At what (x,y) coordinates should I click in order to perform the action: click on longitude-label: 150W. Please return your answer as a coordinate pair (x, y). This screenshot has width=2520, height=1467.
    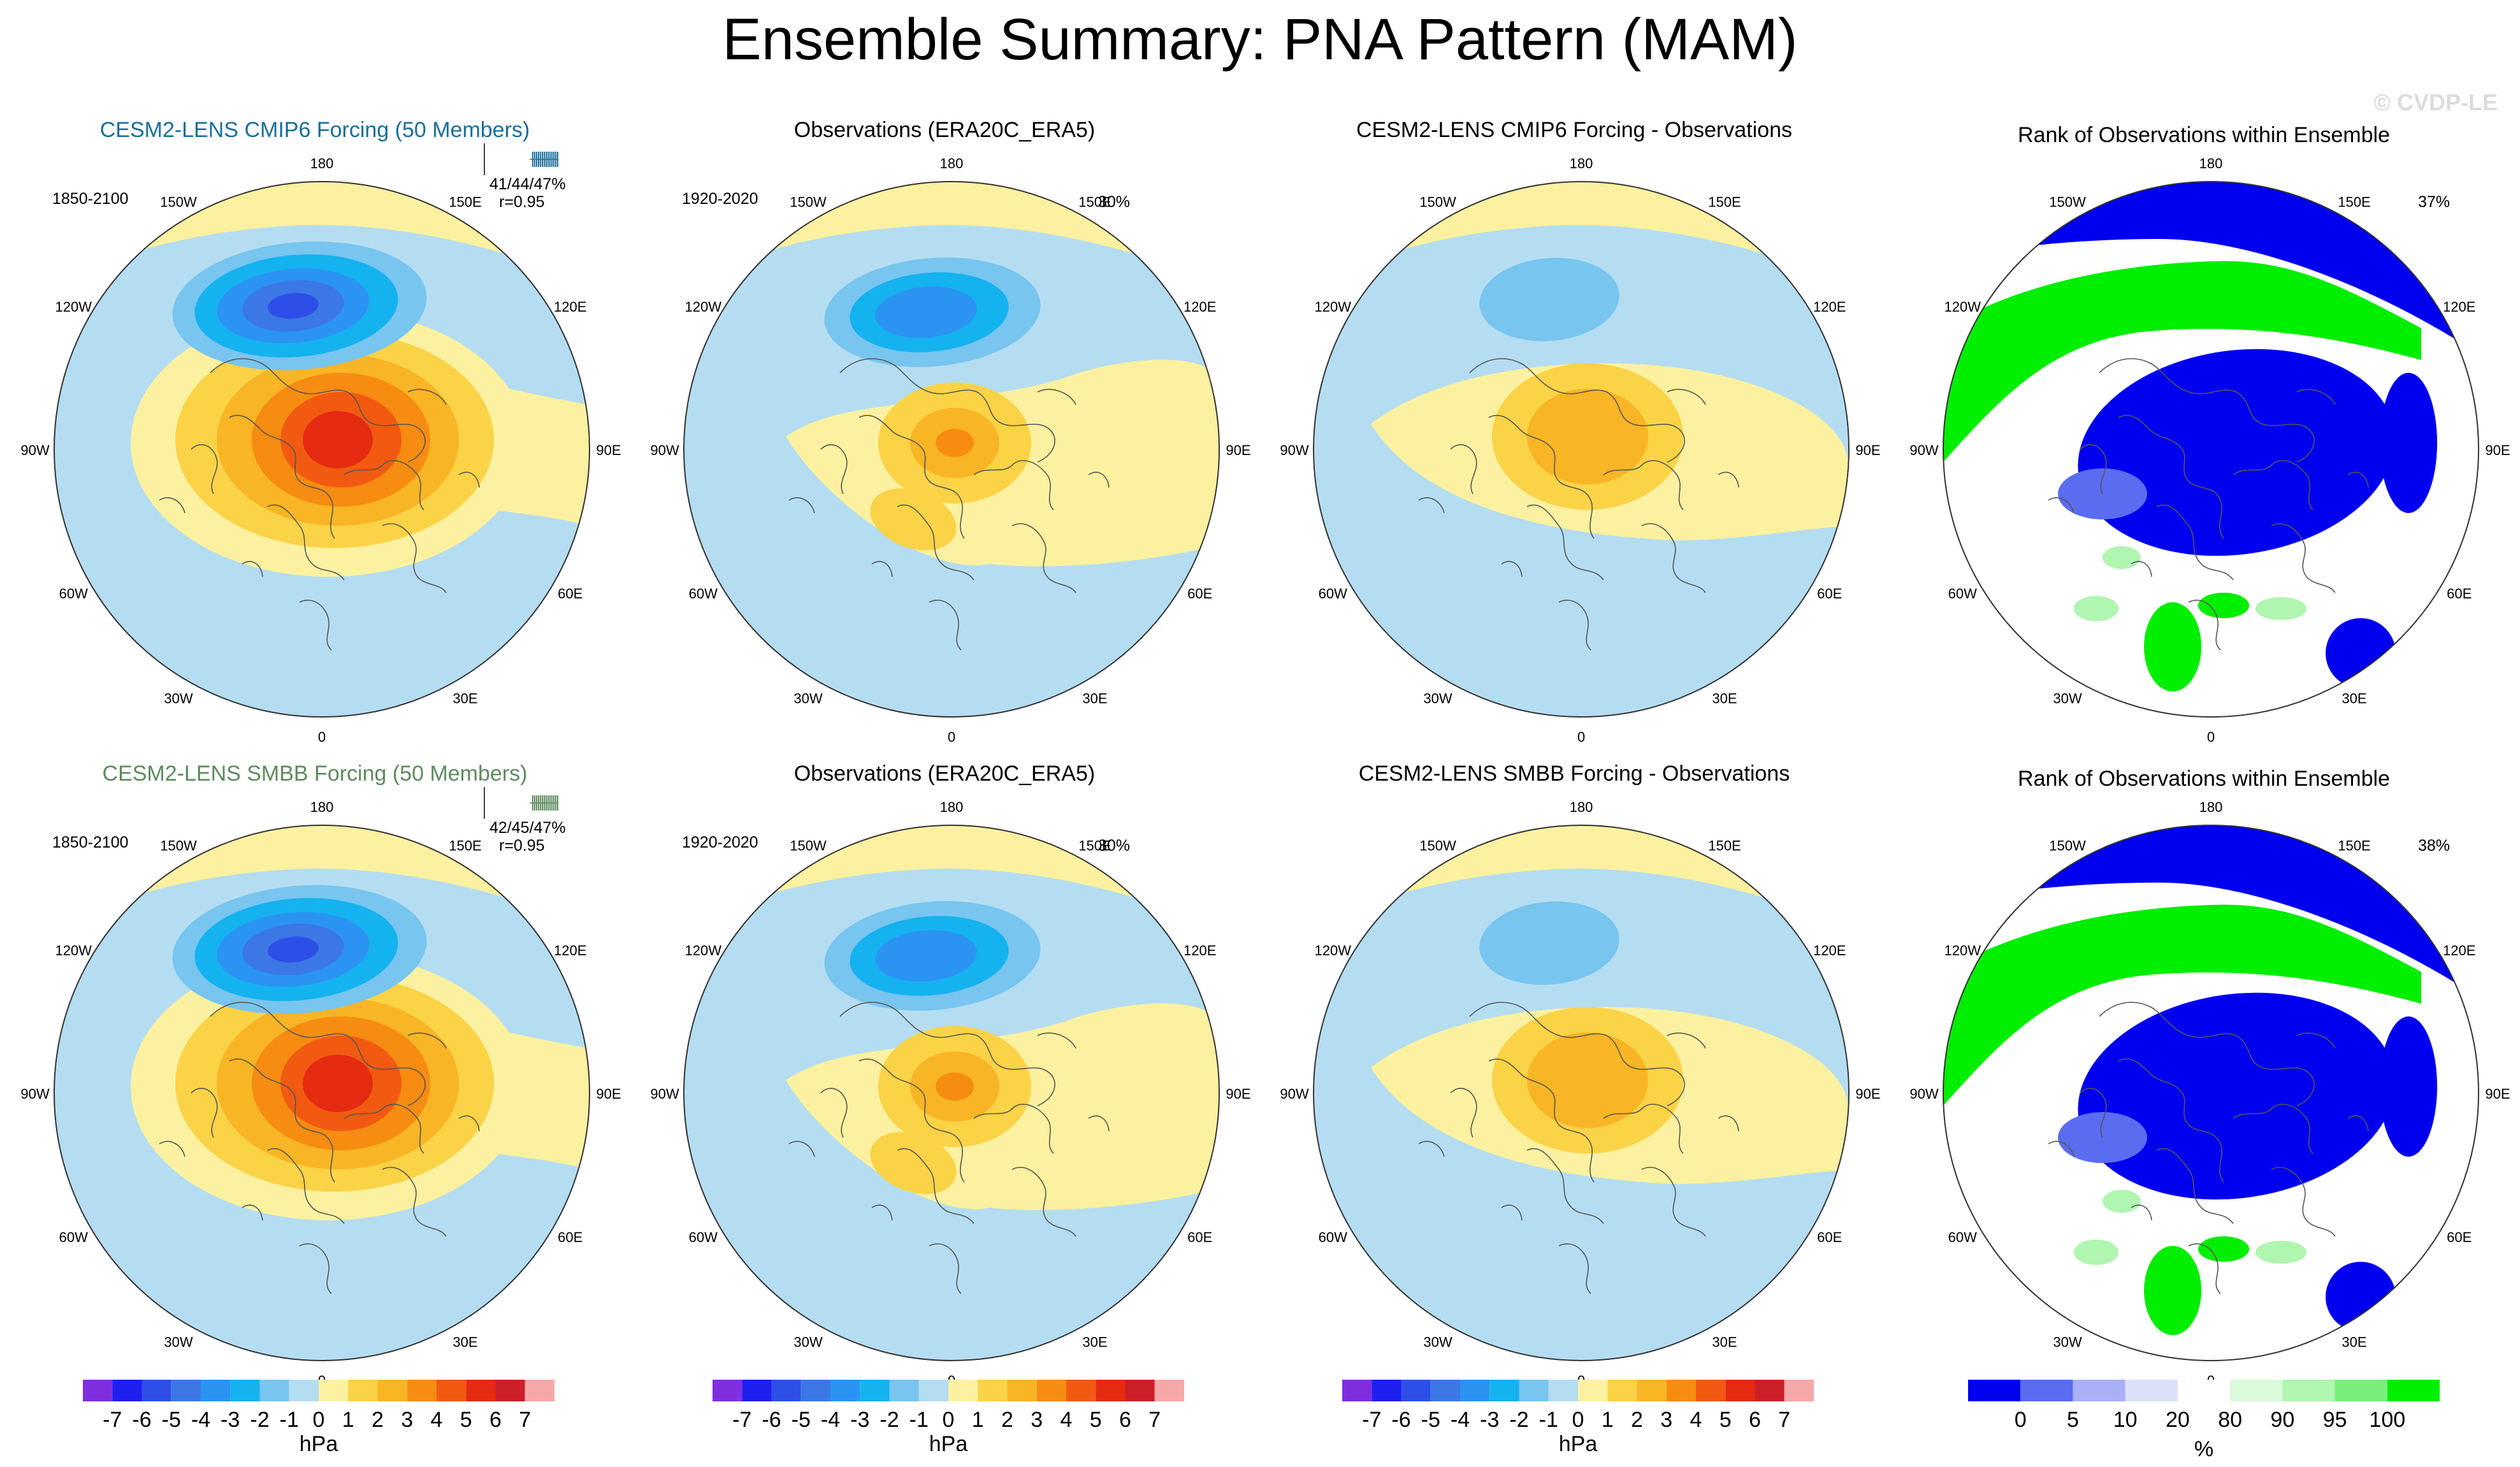
    Looking at the image, I should click on (1437, 202).